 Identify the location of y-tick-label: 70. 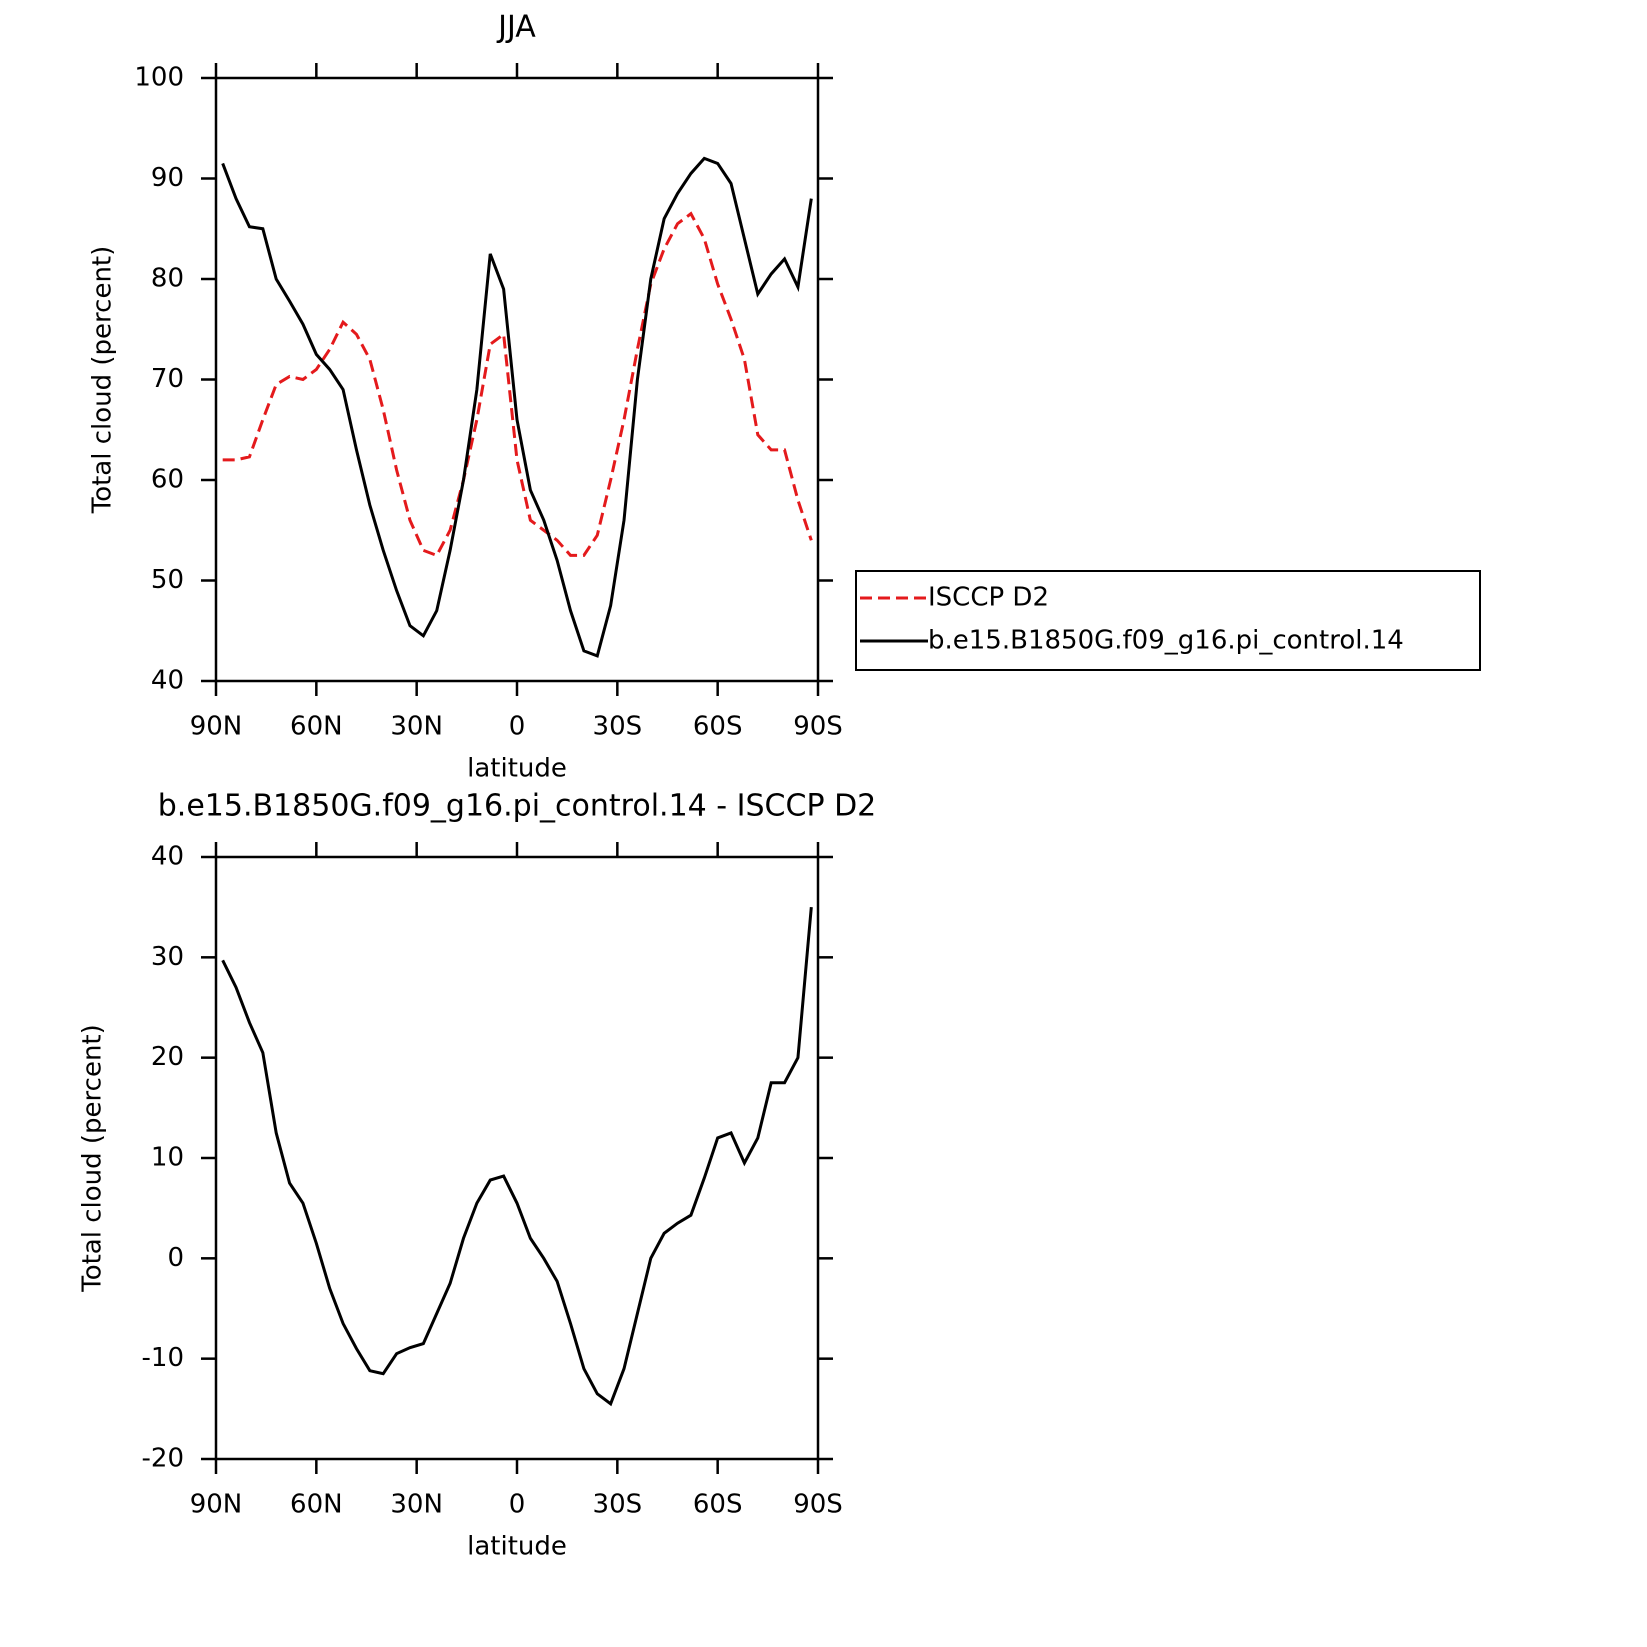
(167, 379).